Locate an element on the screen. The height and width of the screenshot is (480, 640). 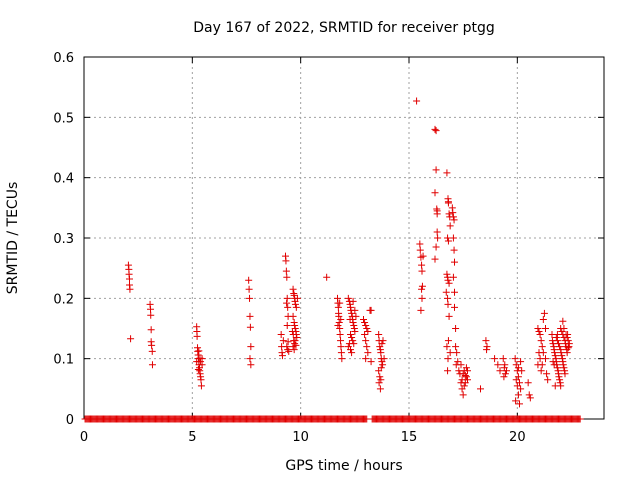
x-tick-label: 10 is located at coordinates (300, 437).